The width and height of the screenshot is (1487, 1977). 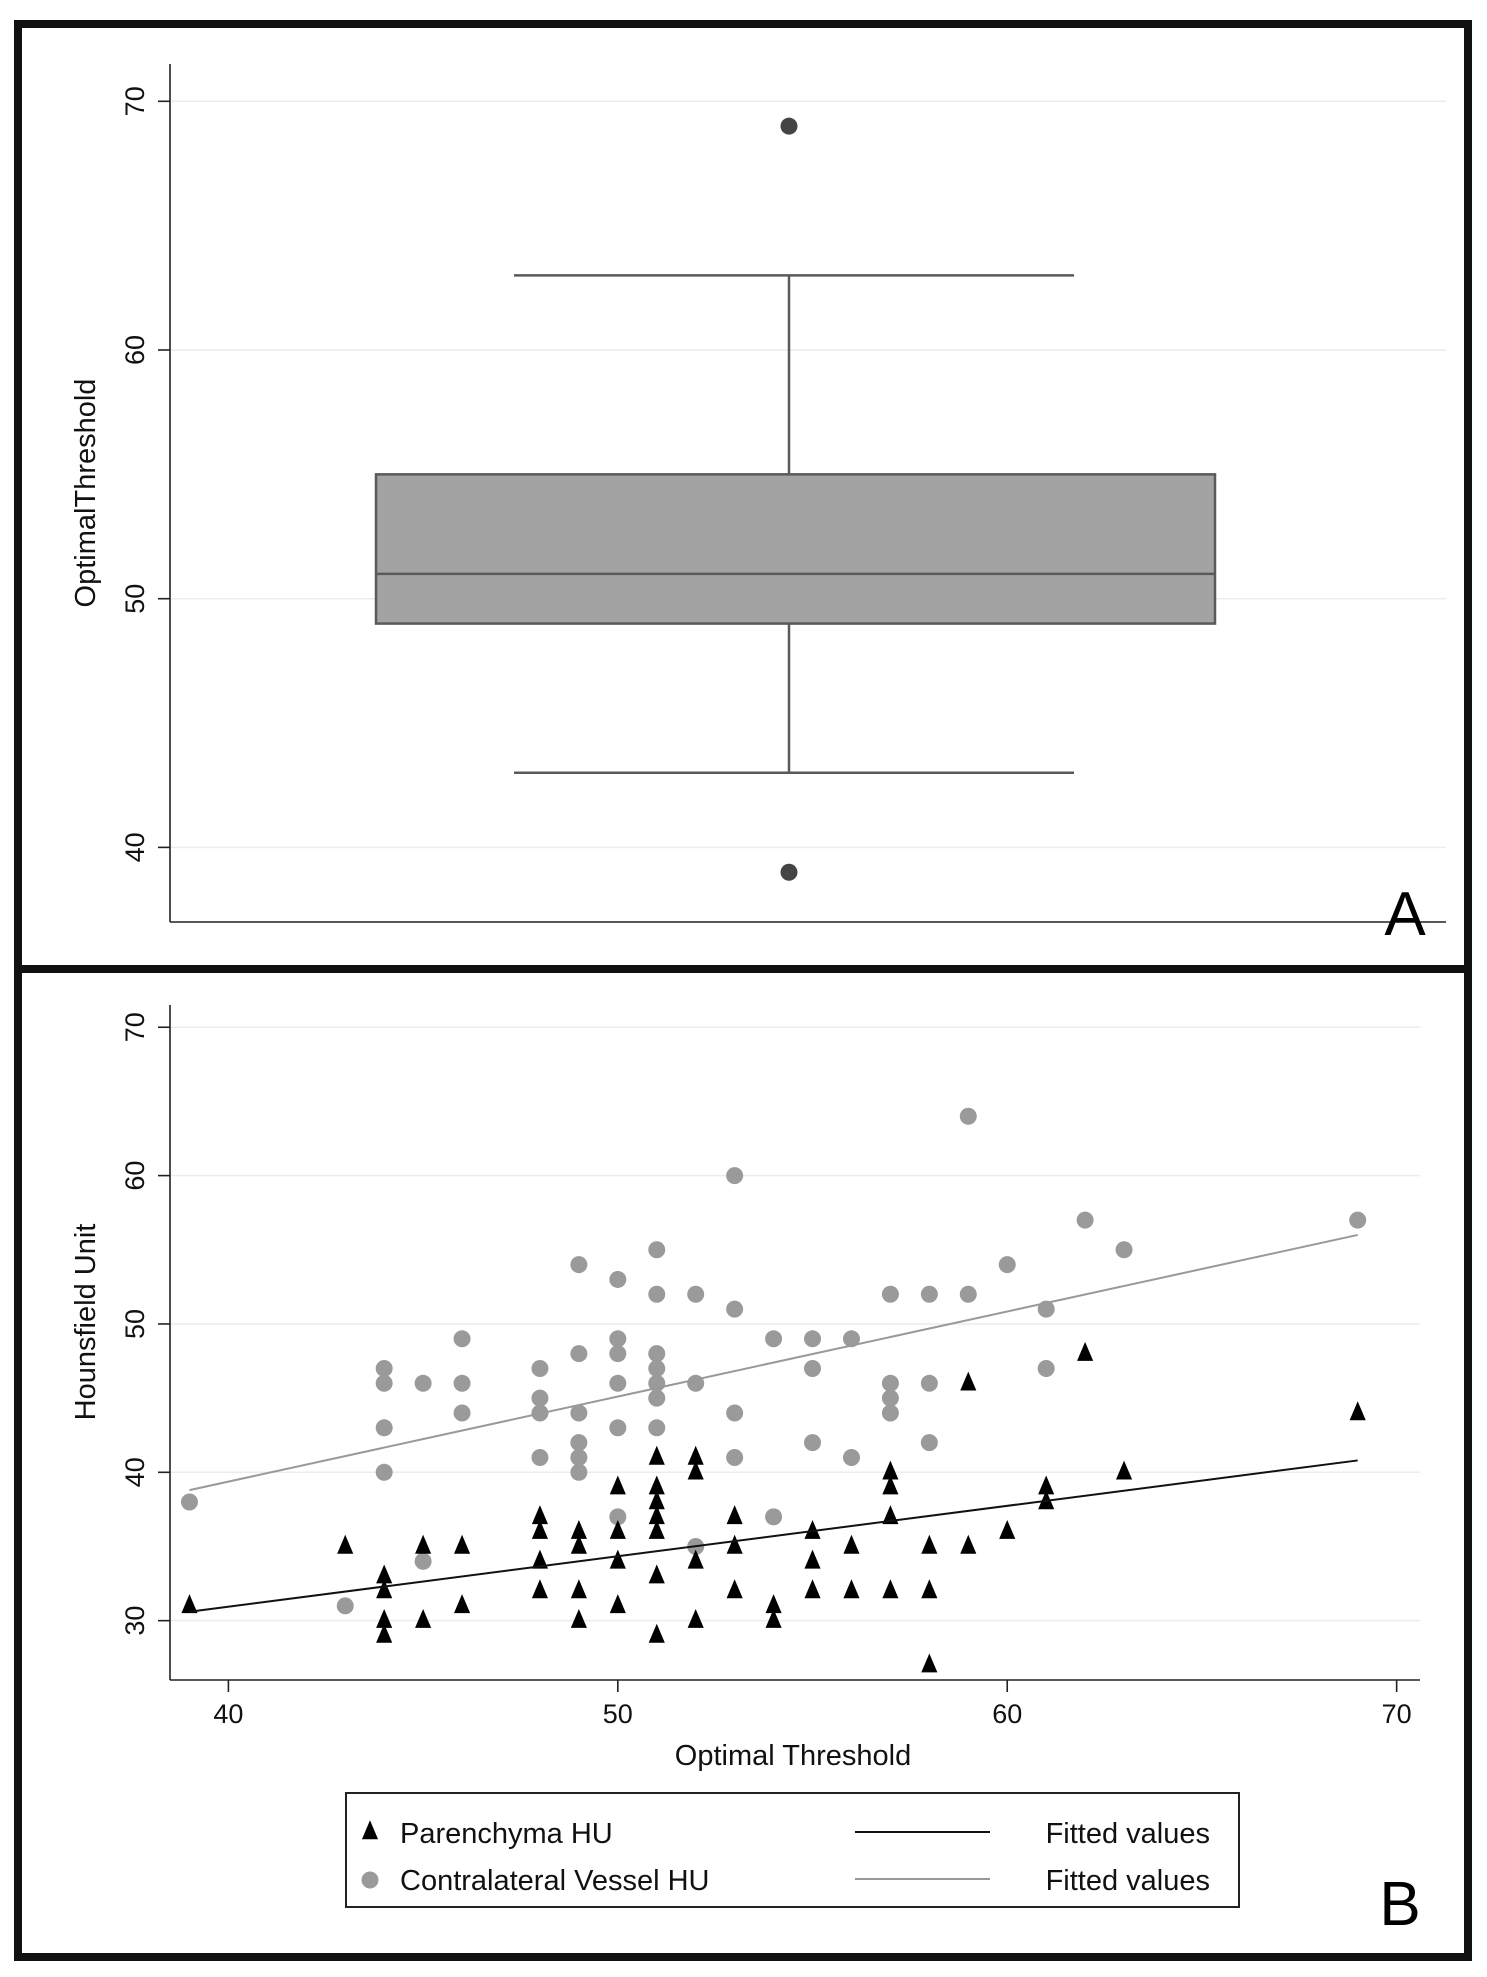 I want to click on iqr-box, so click(x=795, y=549).